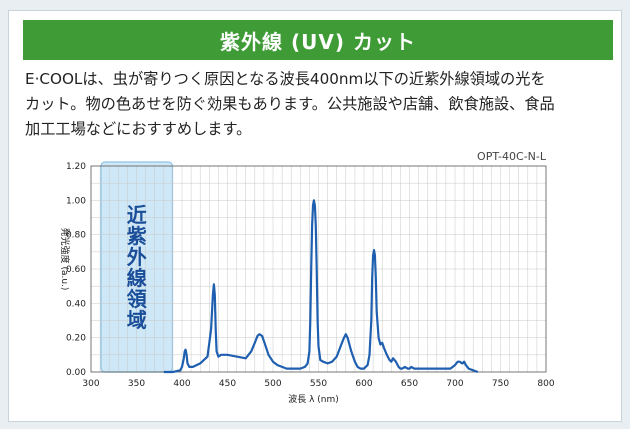 This screenshot has height=429, width=630. Describe the element at coordinates (545, 384) in the screenshot. I see `x-tick-label: 800` at that location.